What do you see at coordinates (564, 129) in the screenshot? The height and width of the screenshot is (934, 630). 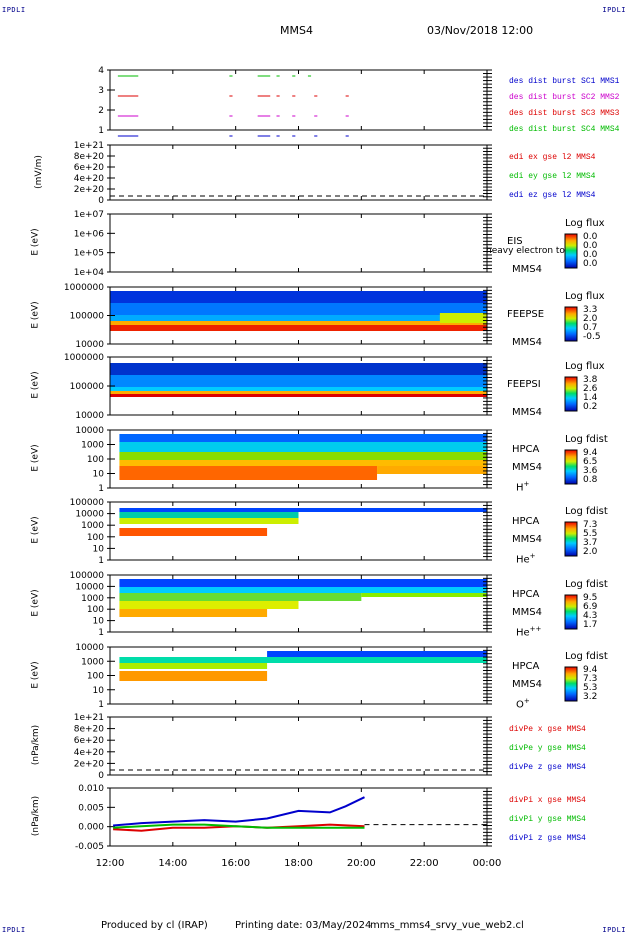 I see `legend-entry: des dist burst SC4 MMS4` at bounding box center [564, 129].